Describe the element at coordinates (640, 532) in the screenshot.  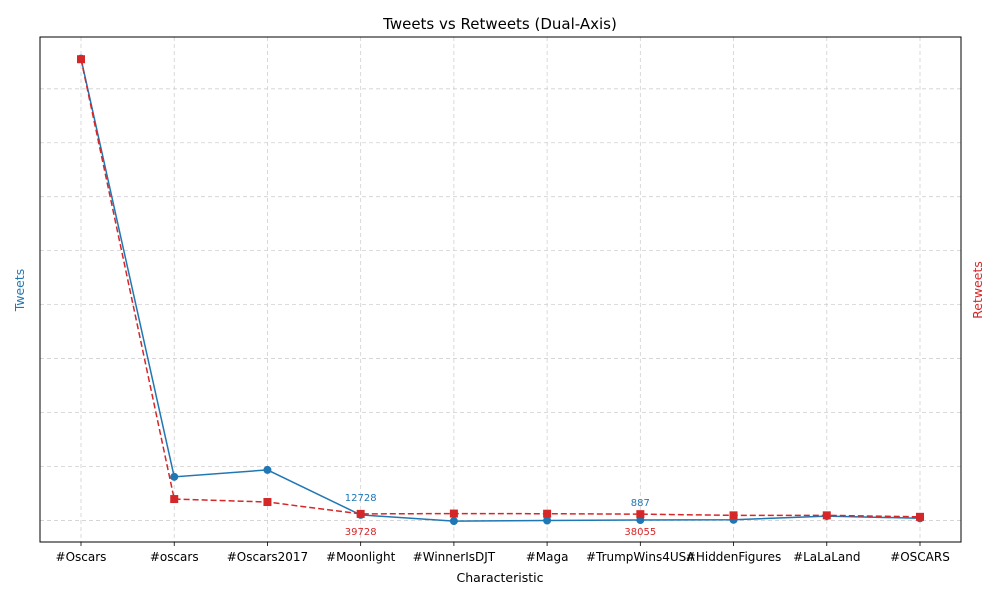
I see `data-label: 38055` at that location.